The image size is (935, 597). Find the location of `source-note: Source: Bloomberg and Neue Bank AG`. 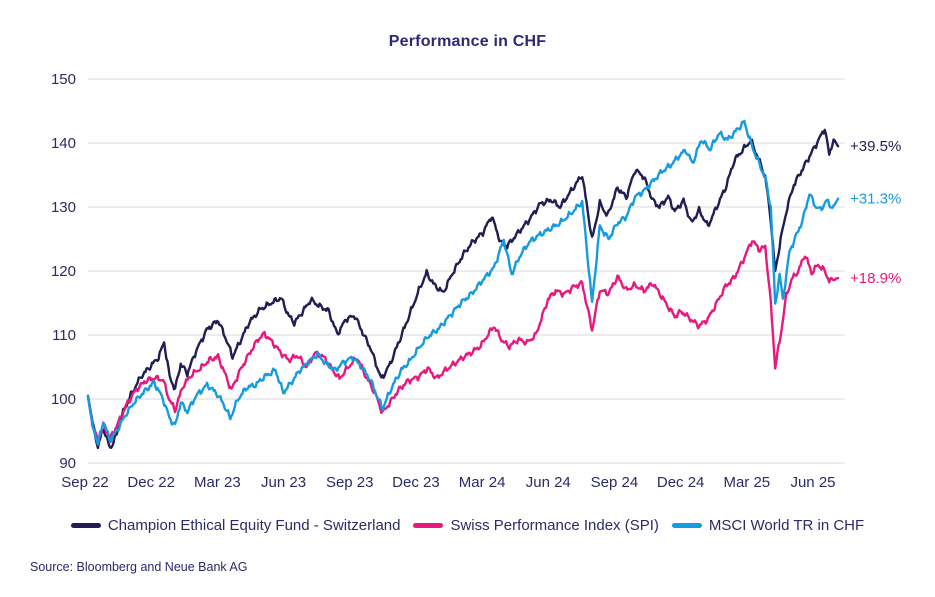

source-note: Source: Bloomberg and Neue Bank AG is located at coordinates (139, 567).